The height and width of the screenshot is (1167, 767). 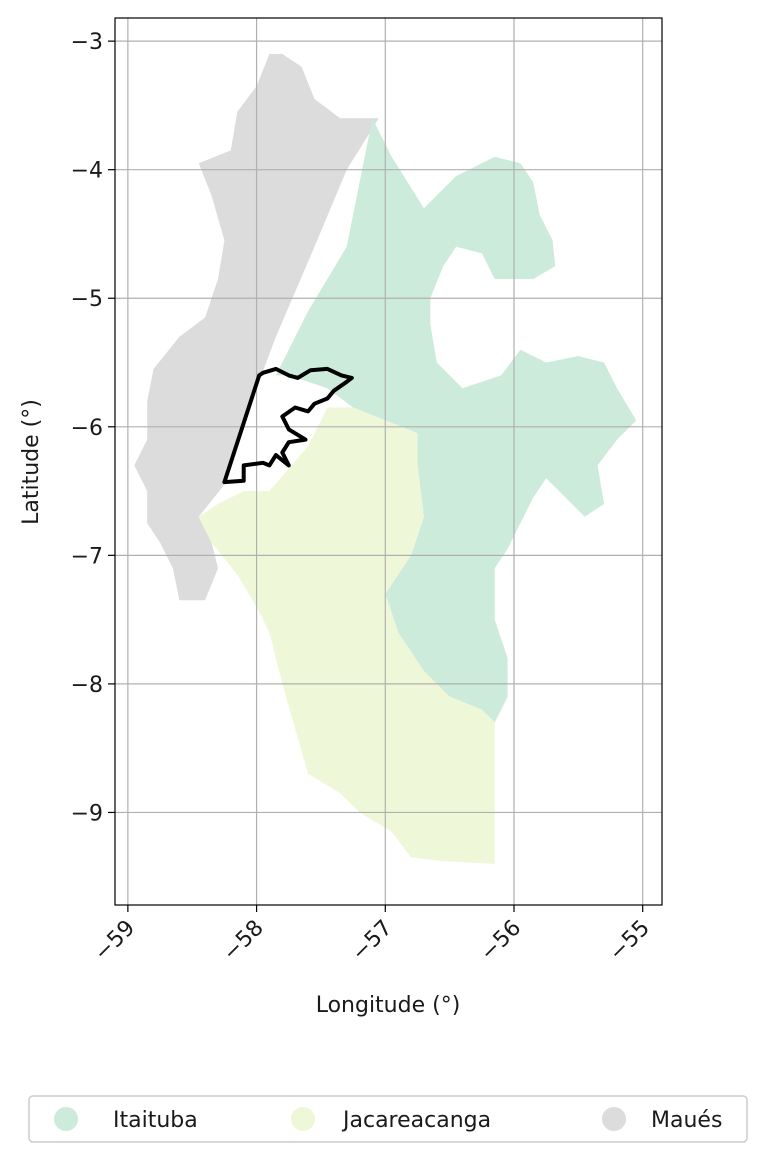 What do you see at coordinates (31, 462) in the screenshot?
I see `y-axis-label: Latitude (°)` at bounding box center [31, 462].